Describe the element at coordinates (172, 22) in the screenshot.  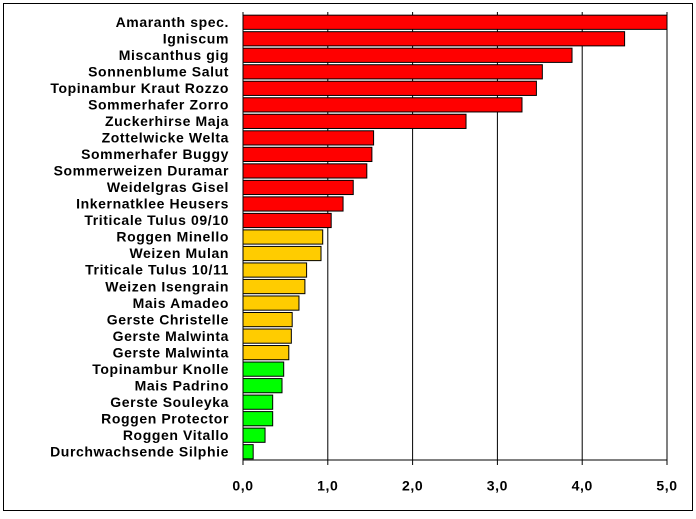
I see `y-tick-label: Amaranth spec.` at that location.